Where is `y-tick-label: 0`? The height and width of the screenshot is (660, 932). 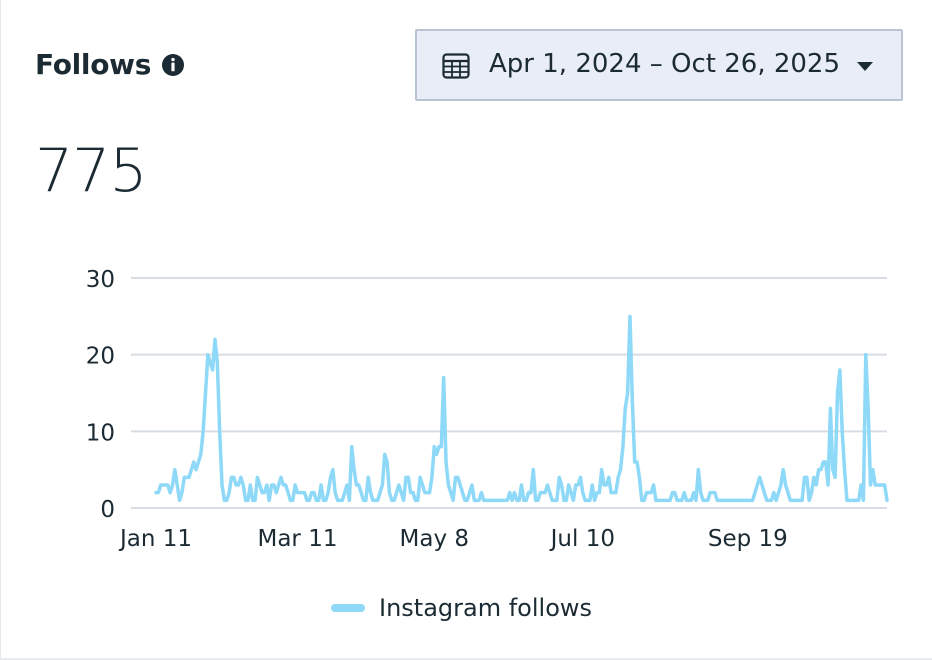
y-tick-label: 0 is located at coordinates (107, 510).